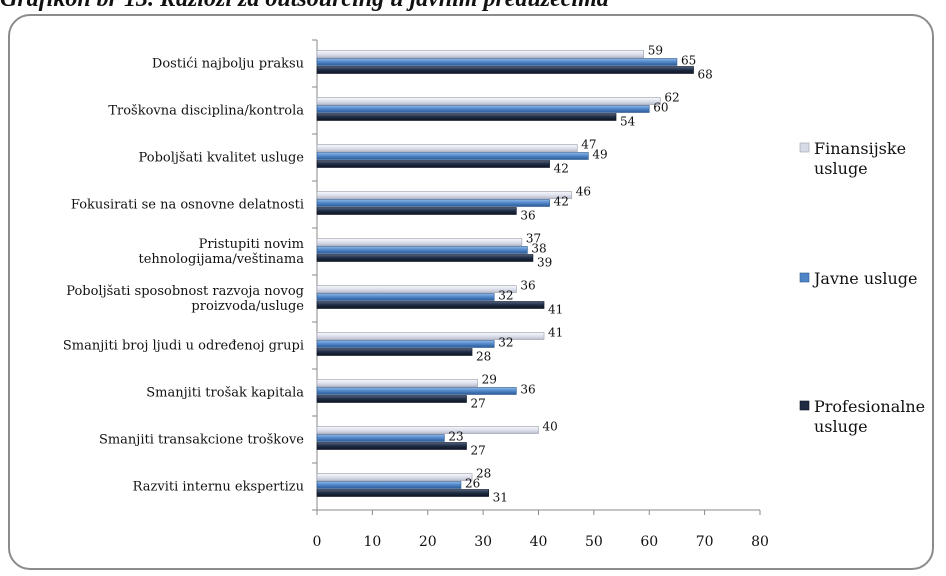 This screenshot has width=946, height=576. What do you see at coordinates (317, 542) in the screenshot?
I see `x-tick-label: 0` at bounding box center [317, 542].